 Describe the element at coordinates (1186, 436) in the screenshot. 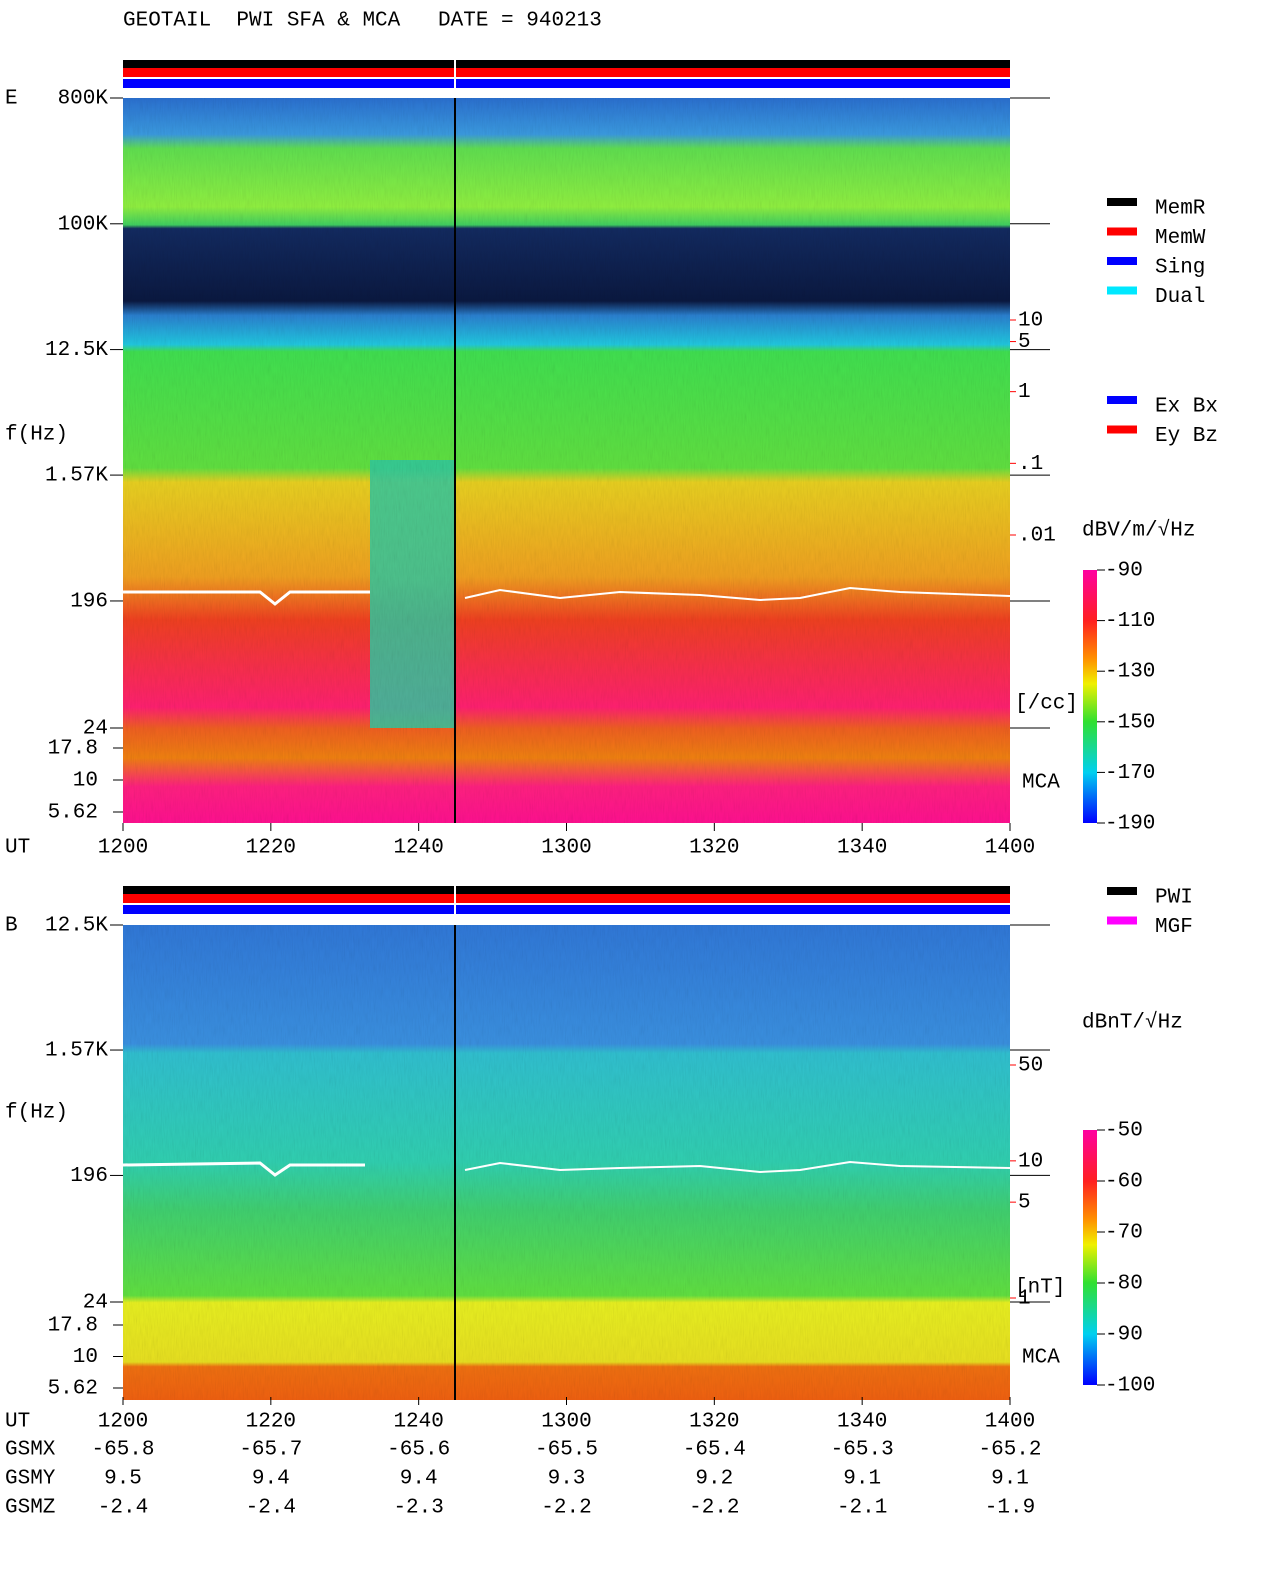

I see `legend-label: Ey Bz` at that location.